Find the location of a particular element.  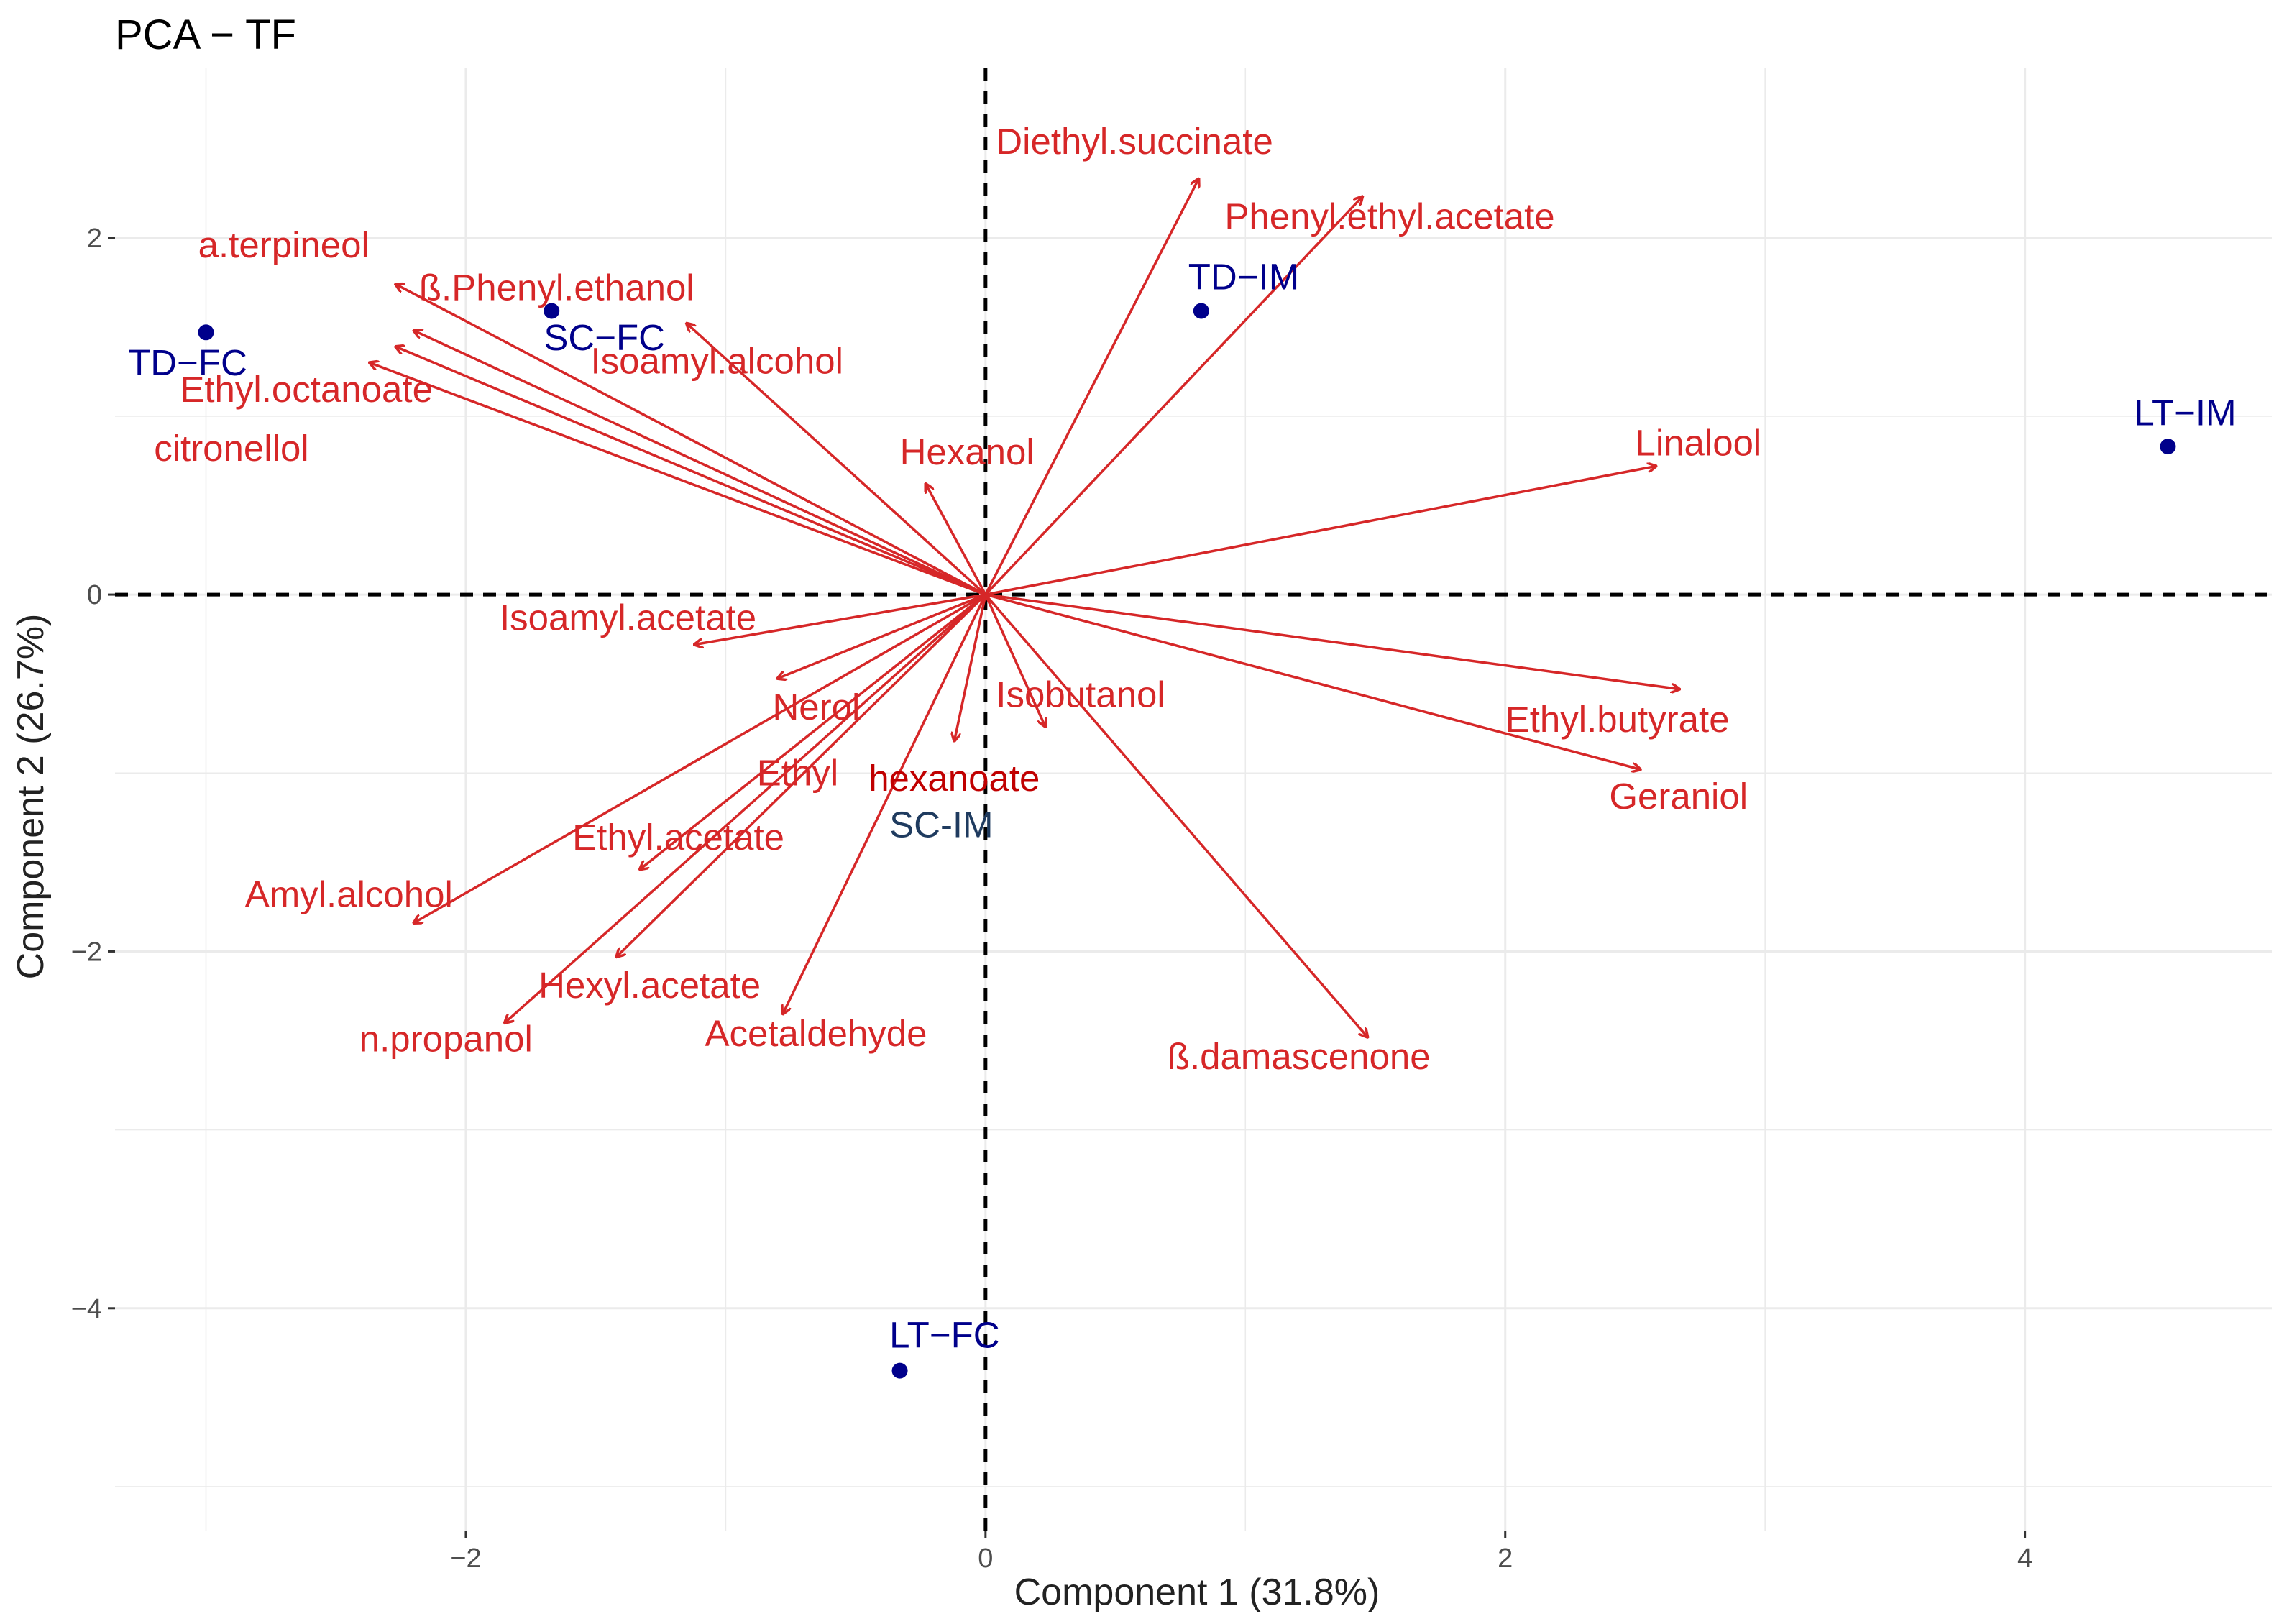

y-tick-label: 2 is located at coordinates (94, 239).